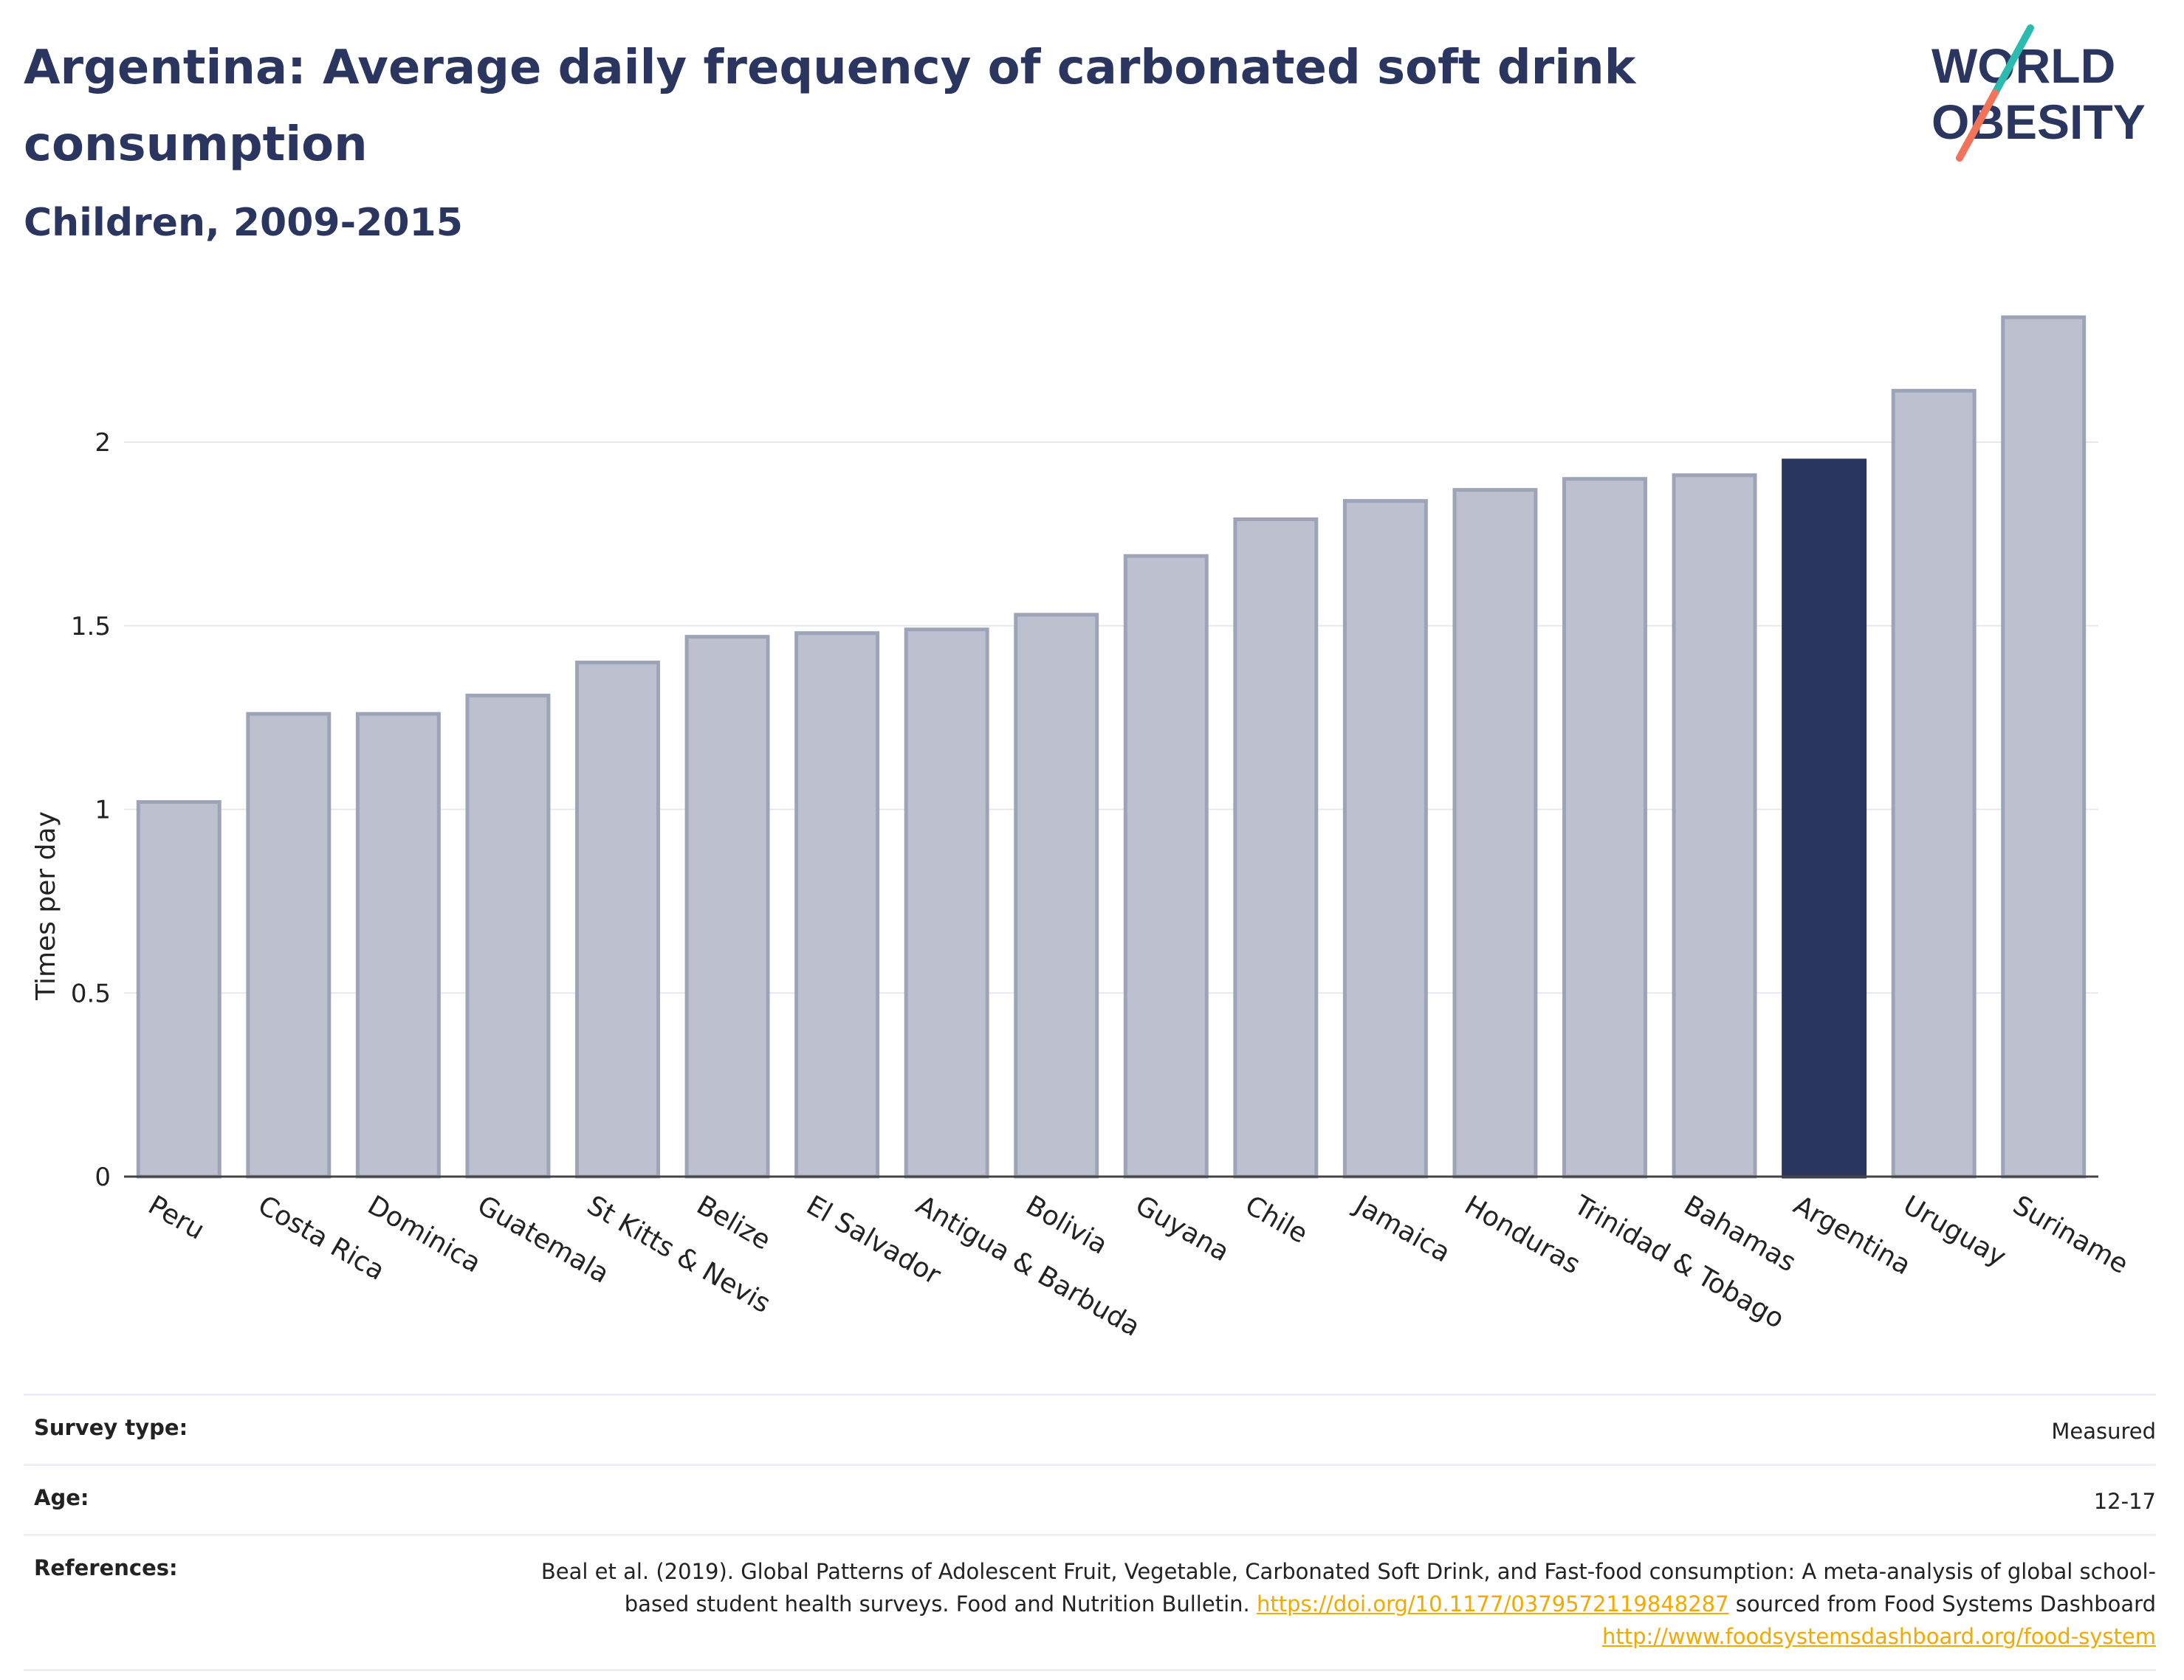 The image size is (2184, 1680). What do you see at coordinates (679, 1255) in the screenshot?
I see `x-tick-label: St Kitts & Nevis` at bounding box center [679, 1255].